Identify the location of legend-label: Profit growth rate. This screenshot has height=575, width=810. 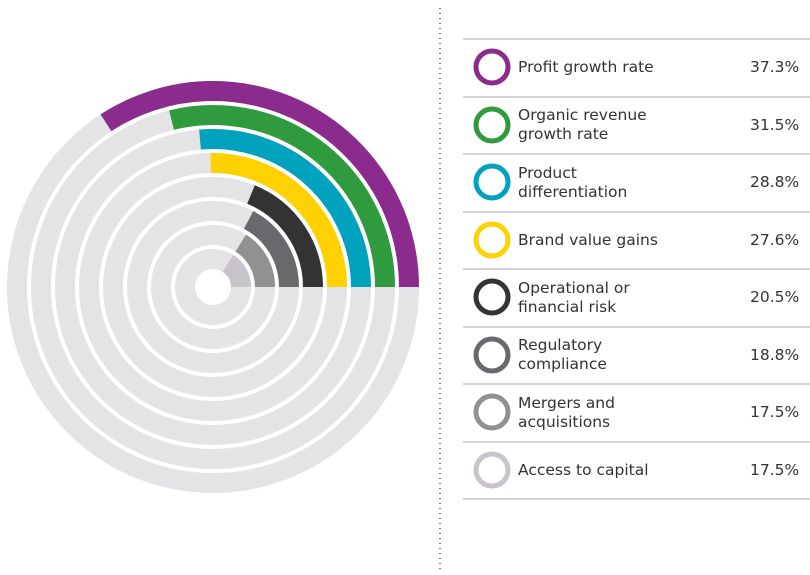
(586, 67).